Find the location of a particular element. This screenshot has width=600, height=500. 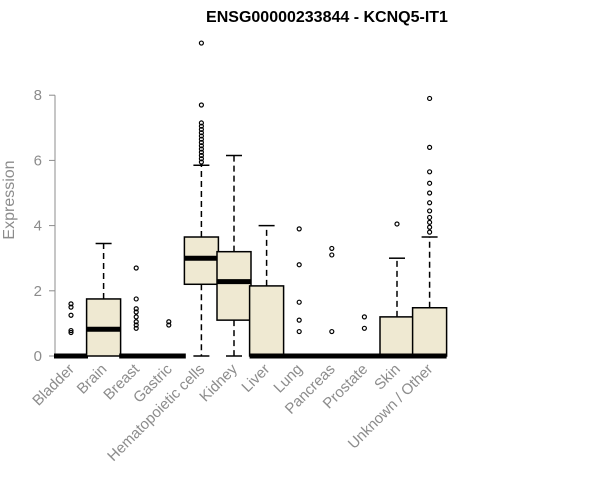

y-axis-label: Expression is located at coordinates (9, 199).